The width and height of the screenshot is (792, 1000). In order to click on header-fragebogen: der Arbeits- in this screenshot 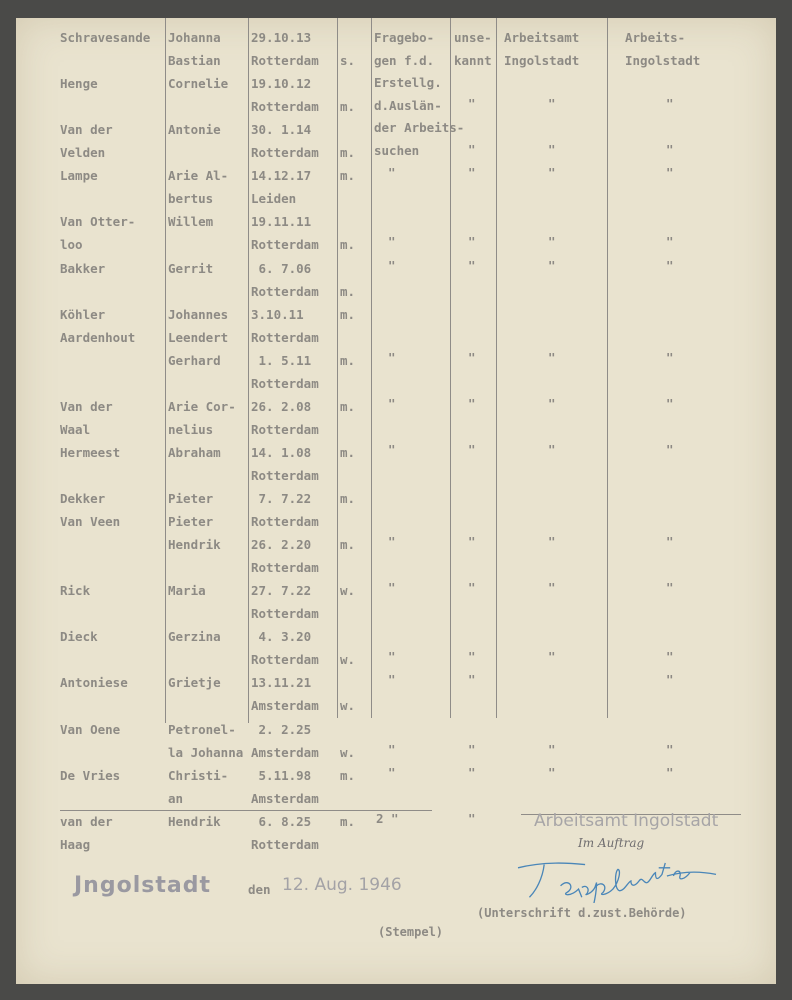, I will do `click(419, 127)`.